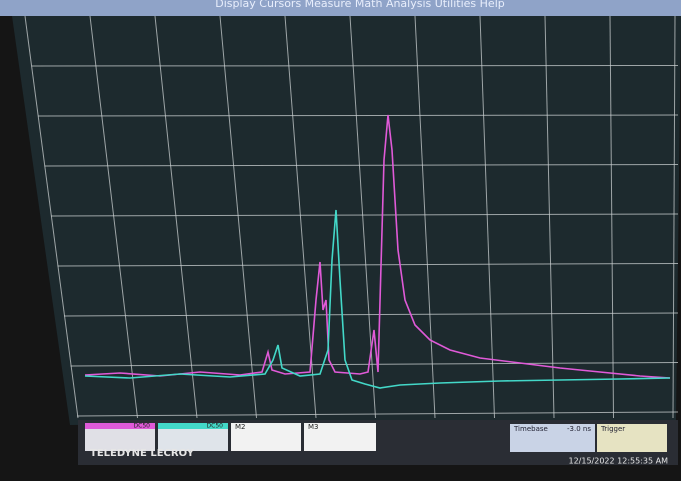 The width and height of the screenshot is (681, 481). What do you see at coordinates (612, 429) in the screenshot?
I see `trigger-label: Trigger` at bounding box center [612, 429].